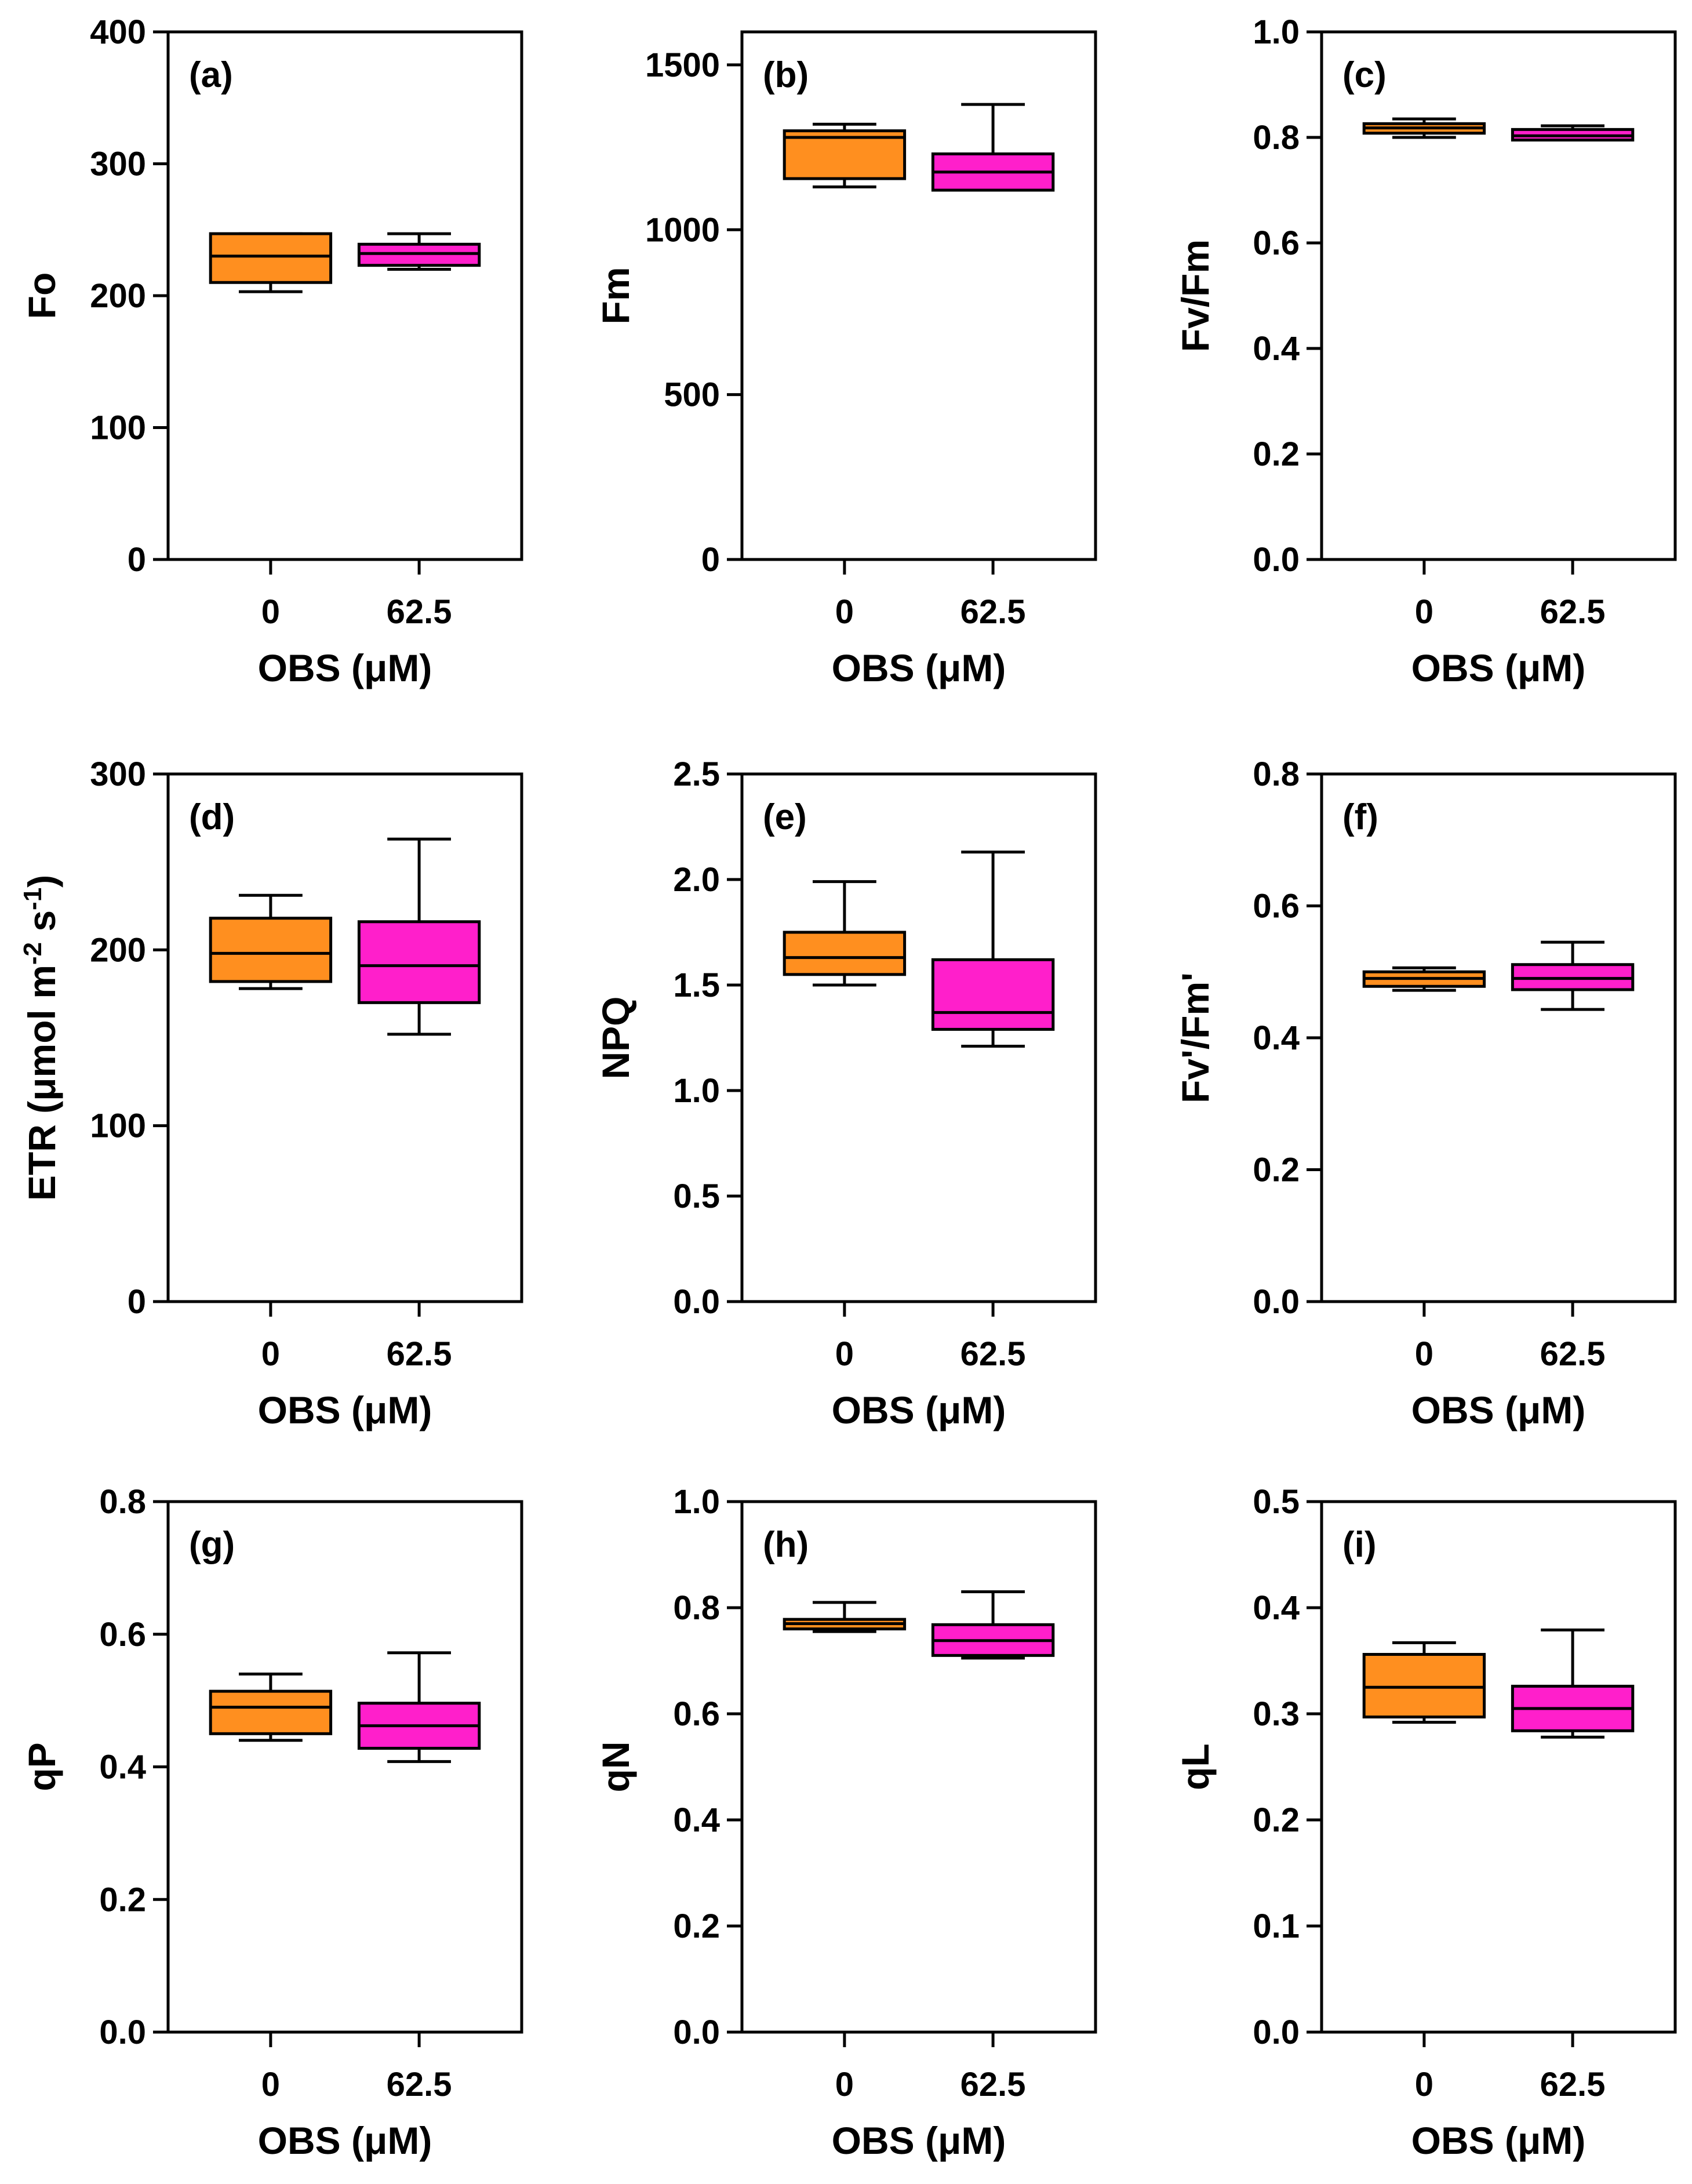 This screenshot has width=1692, height=2184. Describe the element at coordinates (41, 1766) in the screenshot. I see `y-axis-title: qP` at that location.